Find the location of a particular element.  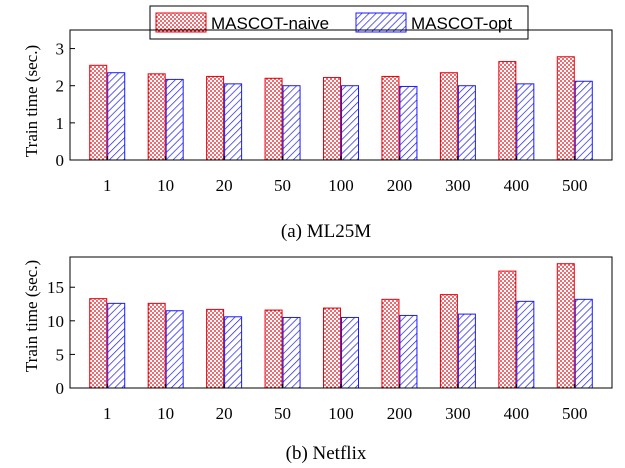

chart-caption: (a) ML25M is located at coordinates (326, 231).